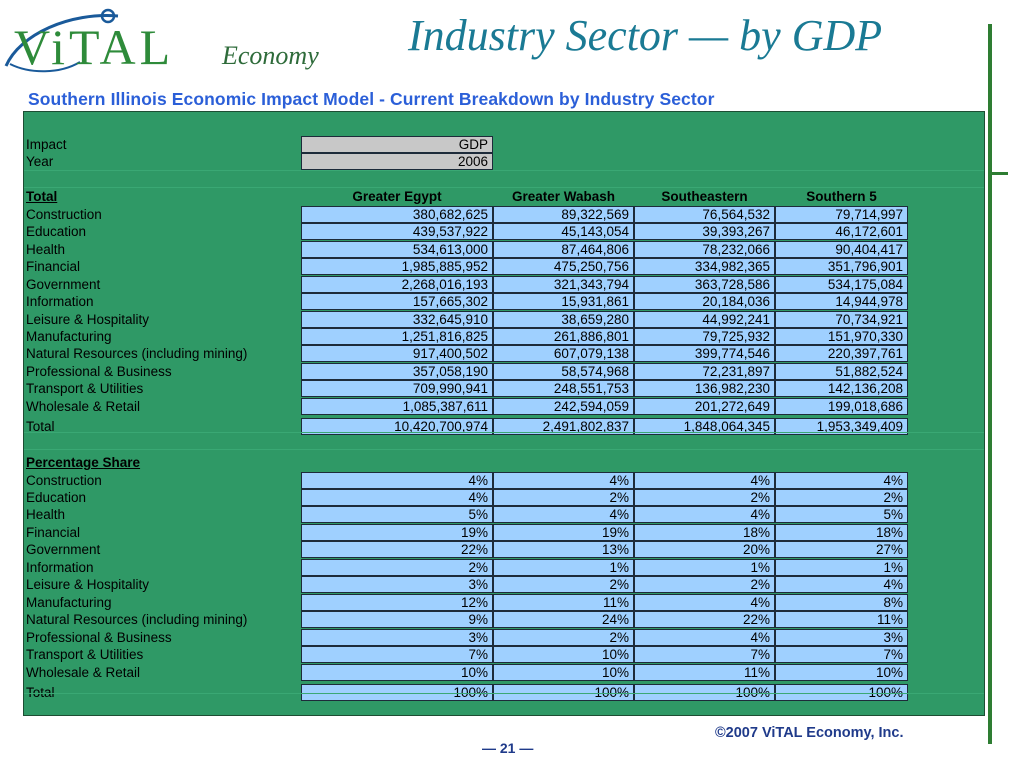 This screenshot has width=1024, height=768. Describe the element at coordinates (841, 284) in the screenshot. I see `value-cell: 534,175,084` at that location.